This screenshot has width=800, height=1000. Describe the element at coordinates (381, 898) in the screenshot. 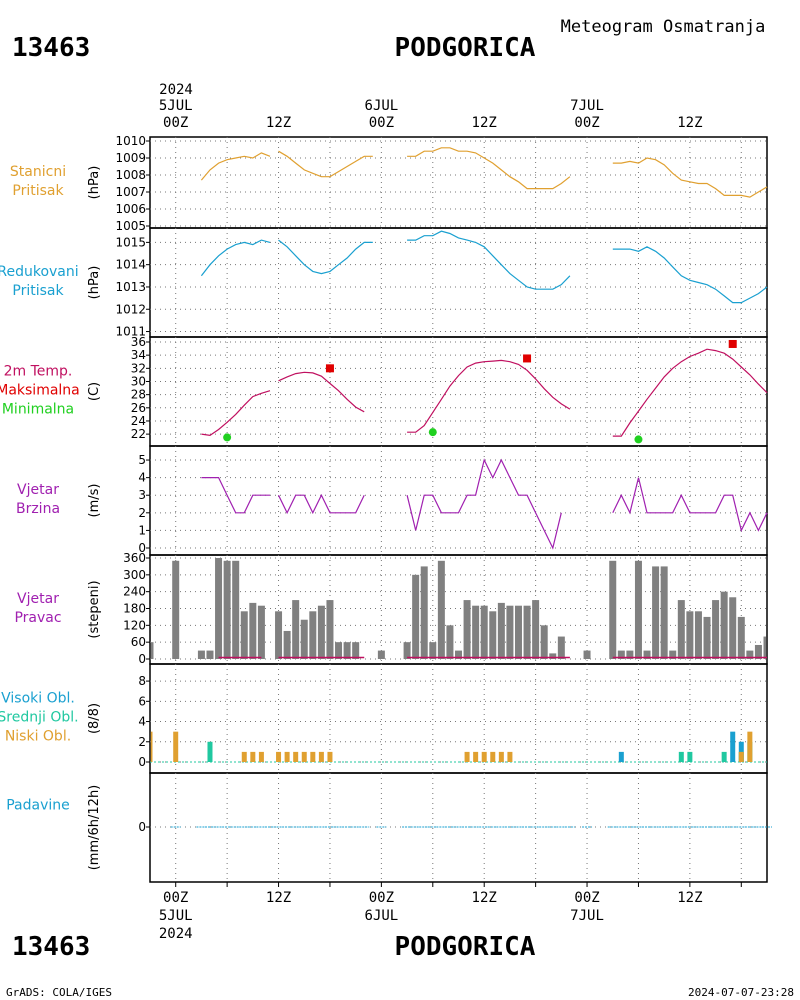

I see `bottom-hour-label-2: 00Z` at that location.